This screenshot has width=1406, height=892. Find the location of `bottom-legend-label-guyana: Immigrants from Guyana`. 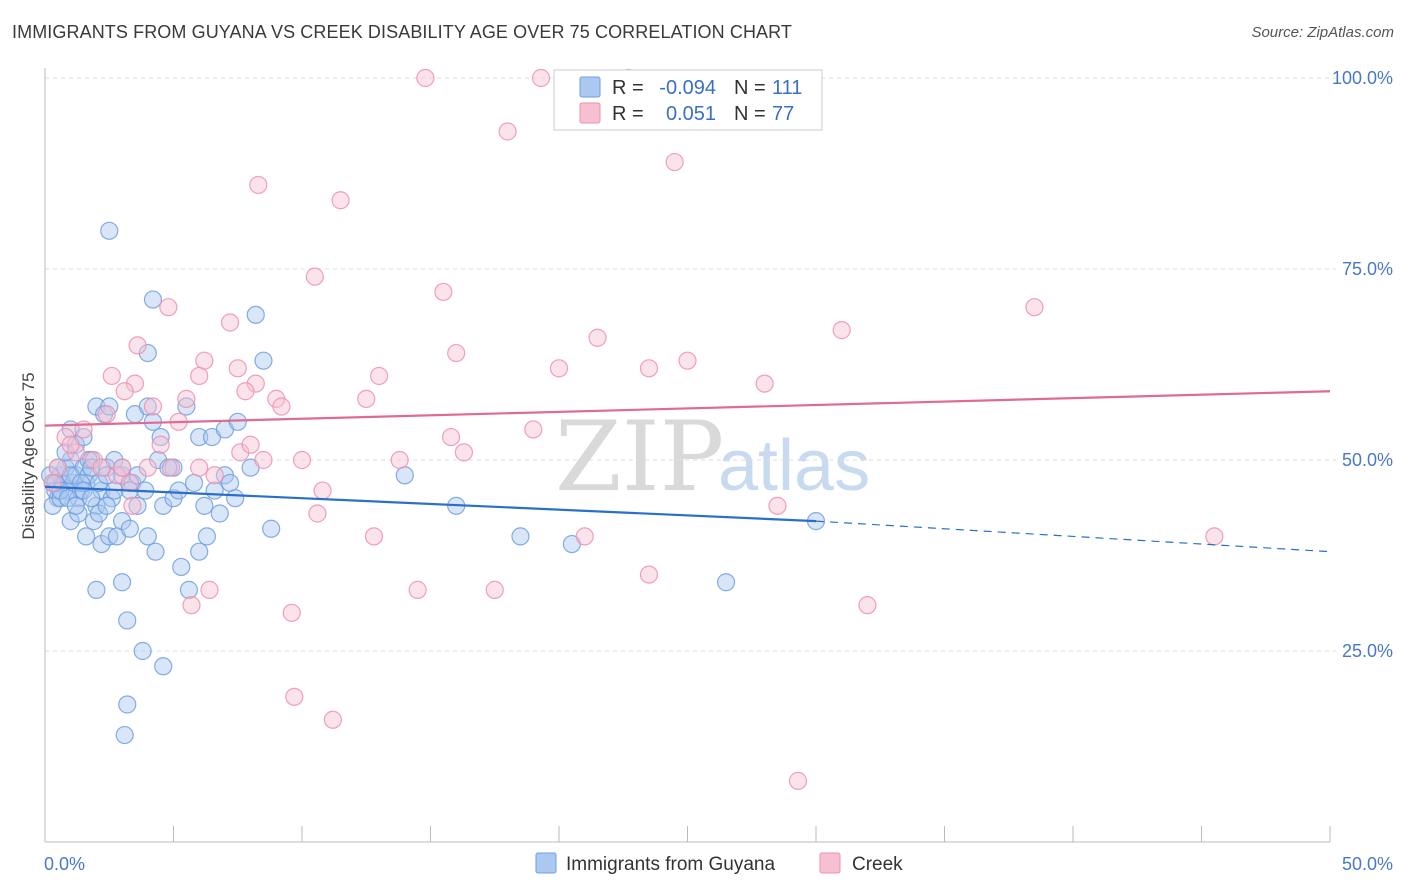

bottom-legend-label-guyana: Immigrants from Guyana is located at coordinates (670, 864).